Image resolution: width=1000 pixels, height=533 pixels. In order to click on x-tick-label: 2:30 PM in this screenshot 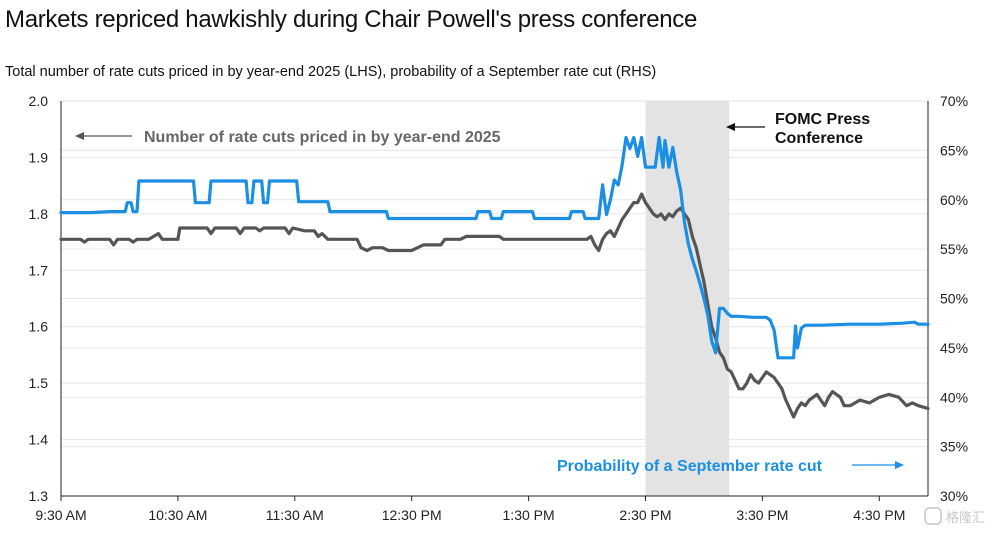, I will do `click(645, 515)`.